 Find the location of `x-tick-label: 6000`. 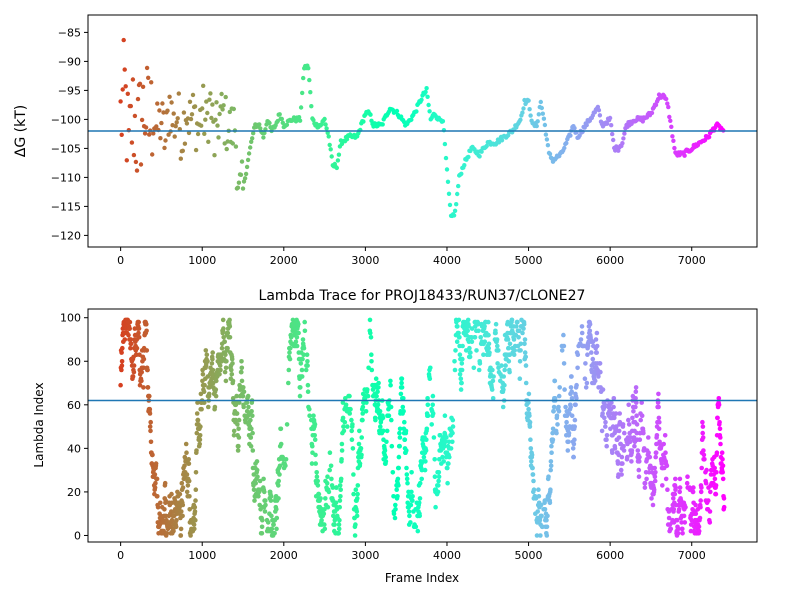

x-tick-label: 6000 is located at coordinates (610, 260).